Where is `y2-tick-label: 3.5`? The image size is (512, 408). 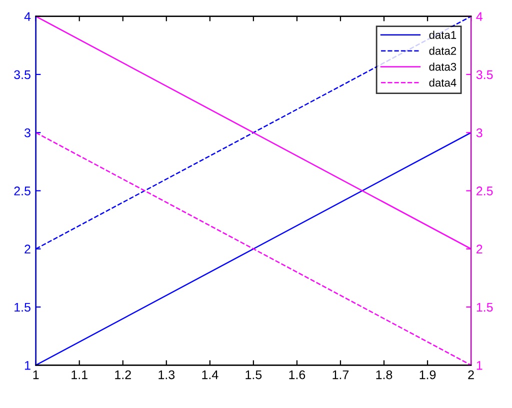 y2-tick-label: 3.5 is located at coordinates (484, 75).